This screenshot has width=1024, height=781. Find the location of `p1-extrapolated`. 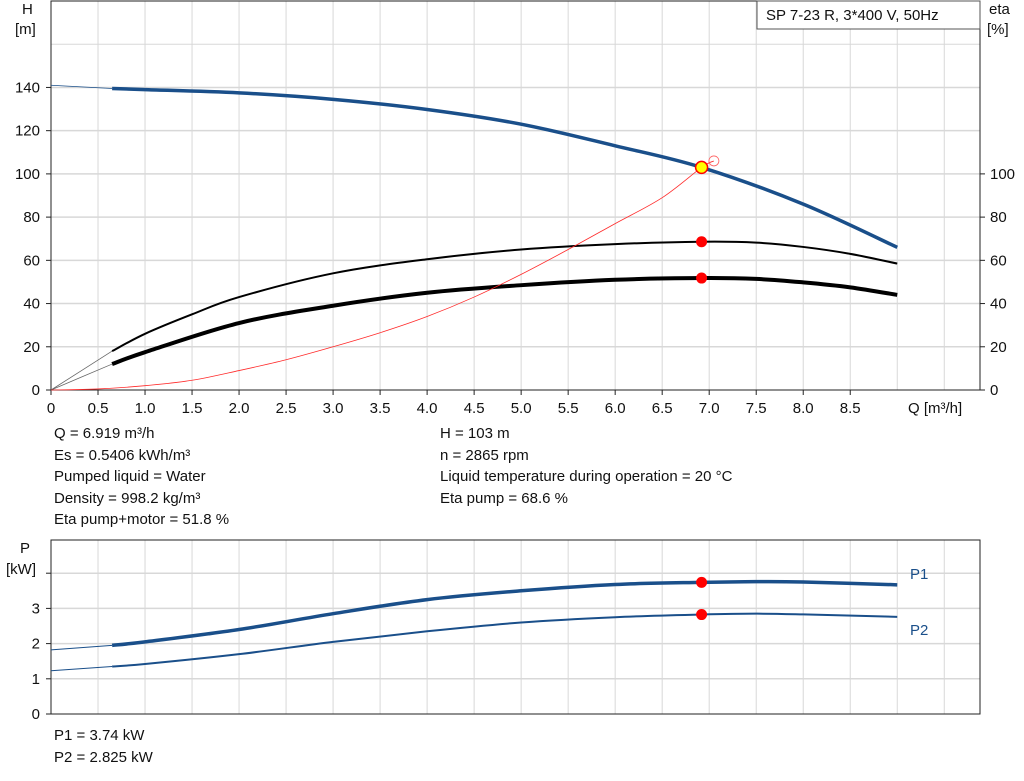

p1-extrapolated is located at coordinates (81, 647).